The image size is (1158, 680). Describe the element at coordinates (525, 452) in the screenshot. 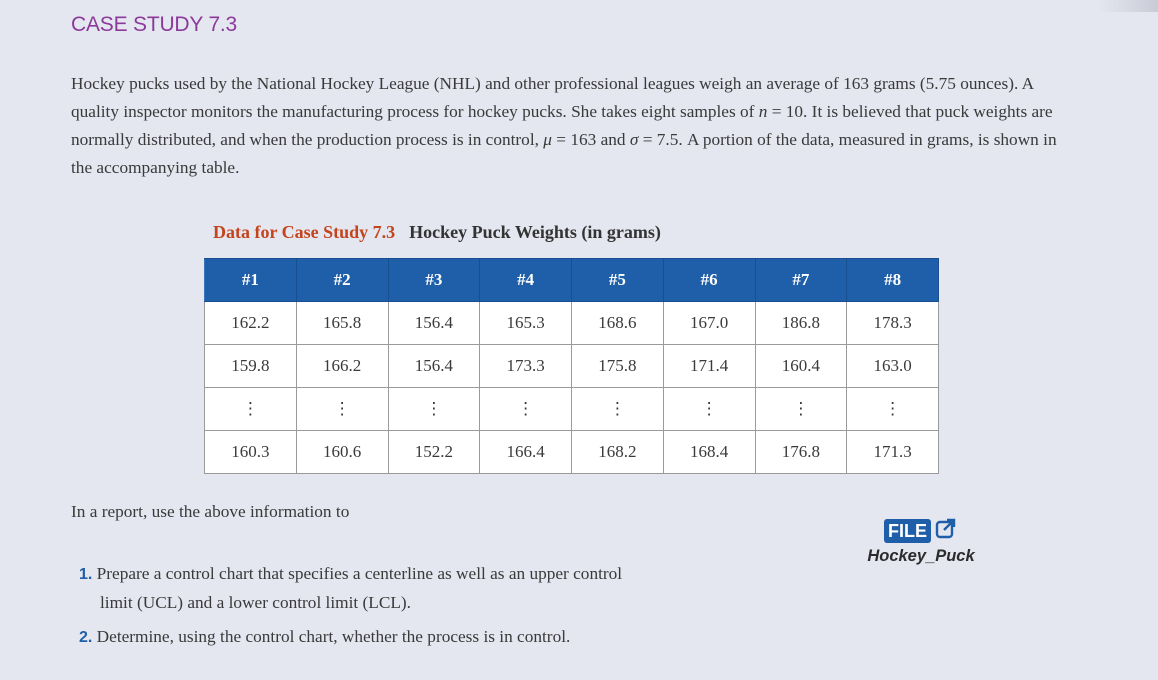

I see `table-cell: 166.4` at that location.